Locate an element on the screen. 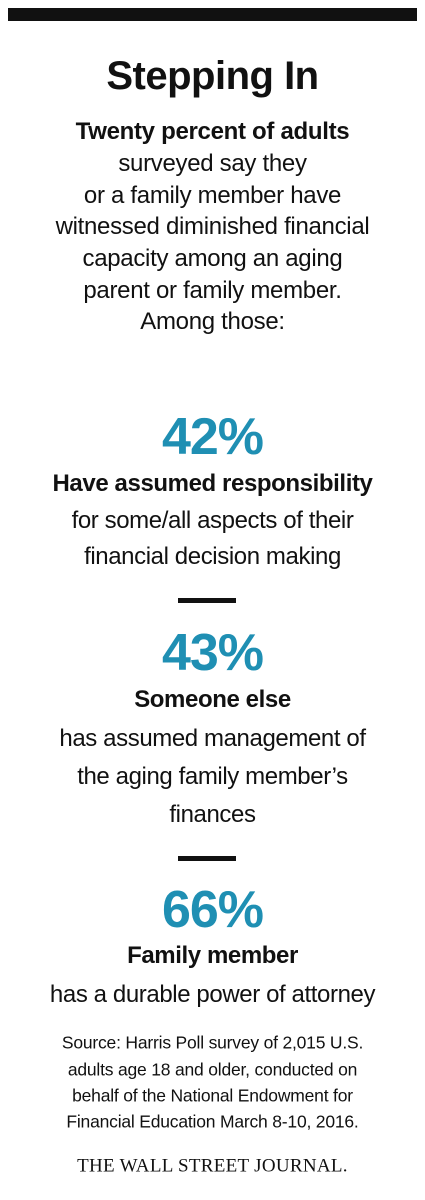  intro-line: witnessed diminished financial is located at coordinates (212, 226).